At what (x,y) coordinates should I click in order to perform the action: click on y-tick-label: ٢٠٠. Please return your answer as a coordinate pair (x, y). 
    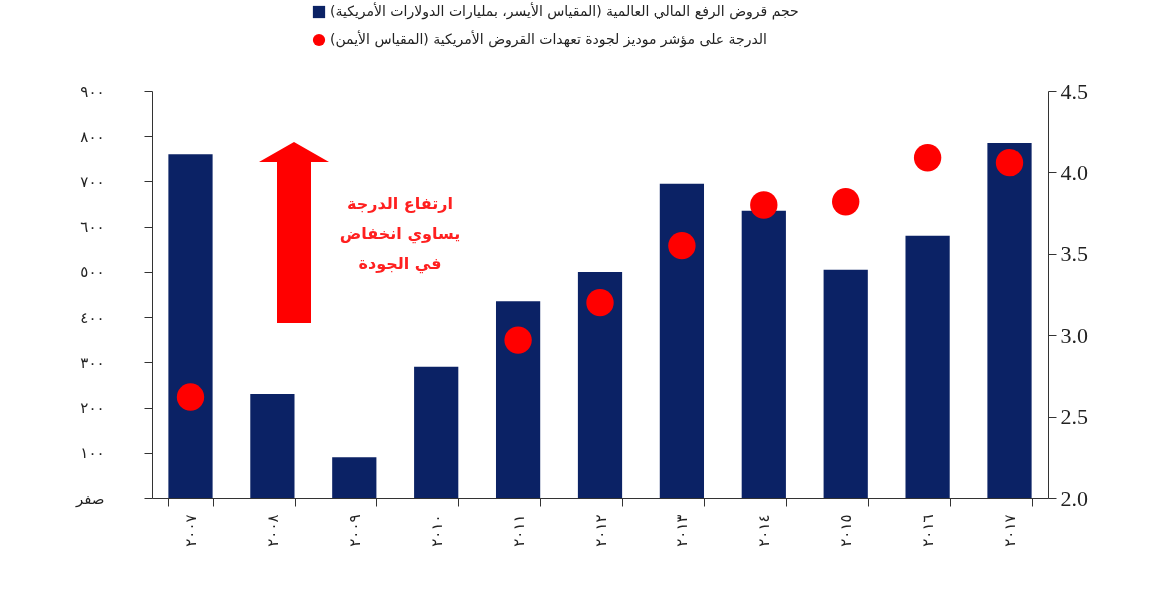
    Looking at the image, I should click on (92, 408).